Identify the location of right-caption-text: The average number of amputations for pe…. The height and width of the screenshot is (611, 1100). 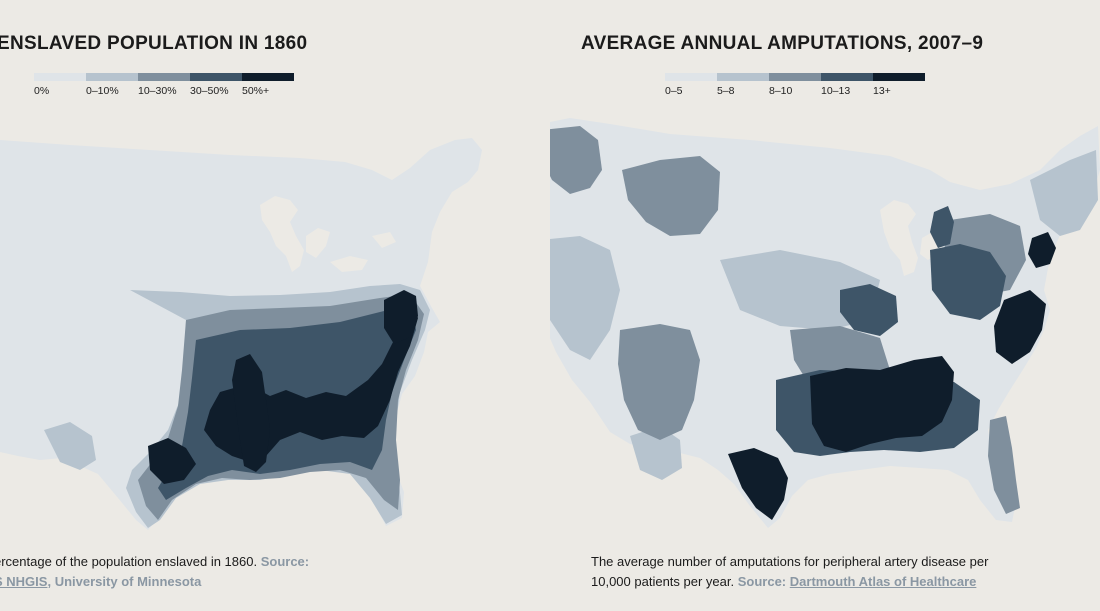
(790, 571).